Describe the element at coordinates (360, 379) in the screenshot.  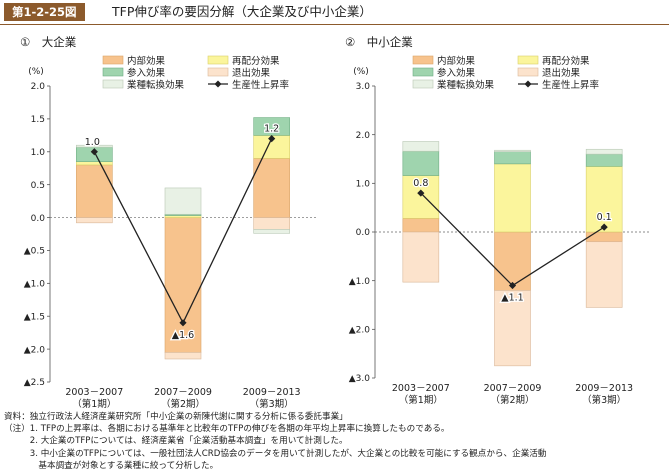
I see `y-tick-label: ▲3.0` at that location.